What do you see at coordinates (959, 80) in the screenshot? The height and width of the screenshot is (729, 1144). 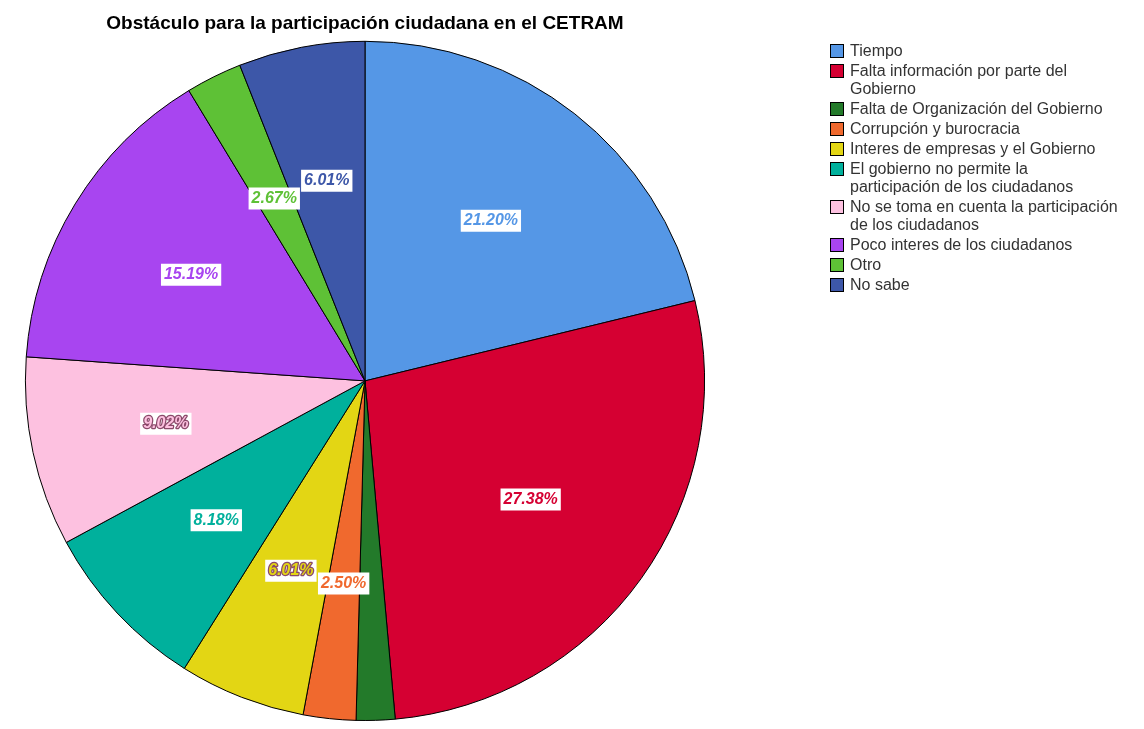 I see `legend-label: Falta información por parte del Gobierno` at bounding box center [959, 80].